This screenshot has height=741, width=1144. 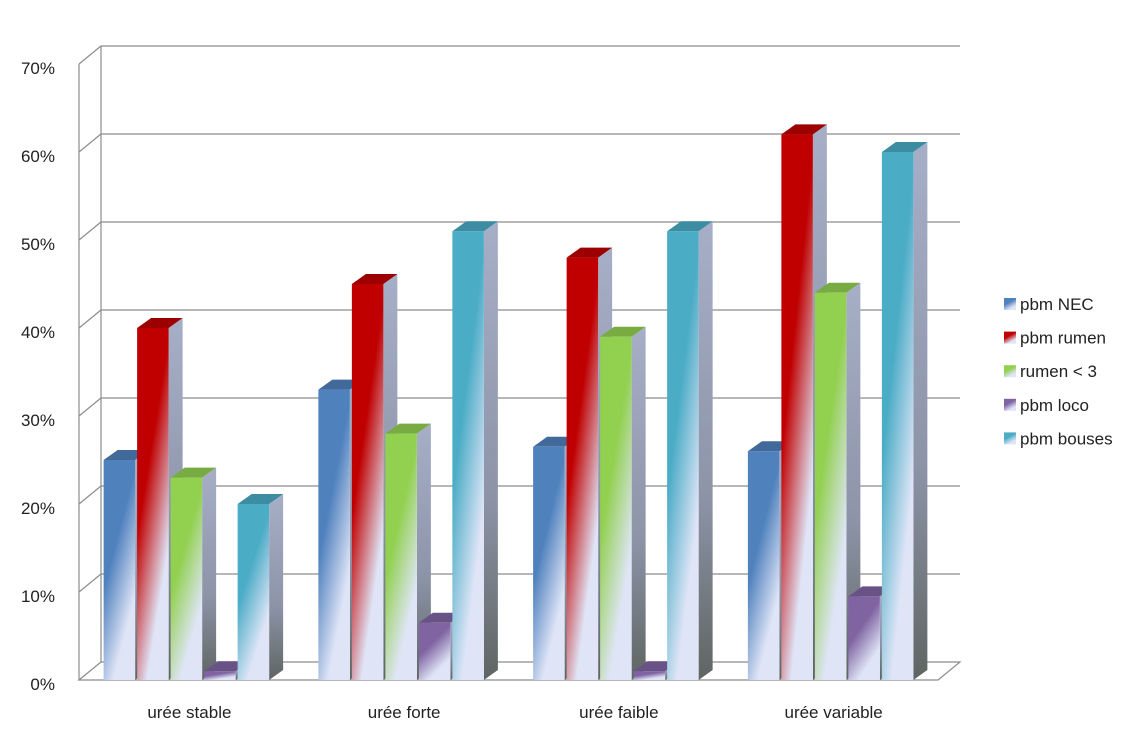 I want to click on legend-item: pbm NEC, so click(x=1049, y=304).